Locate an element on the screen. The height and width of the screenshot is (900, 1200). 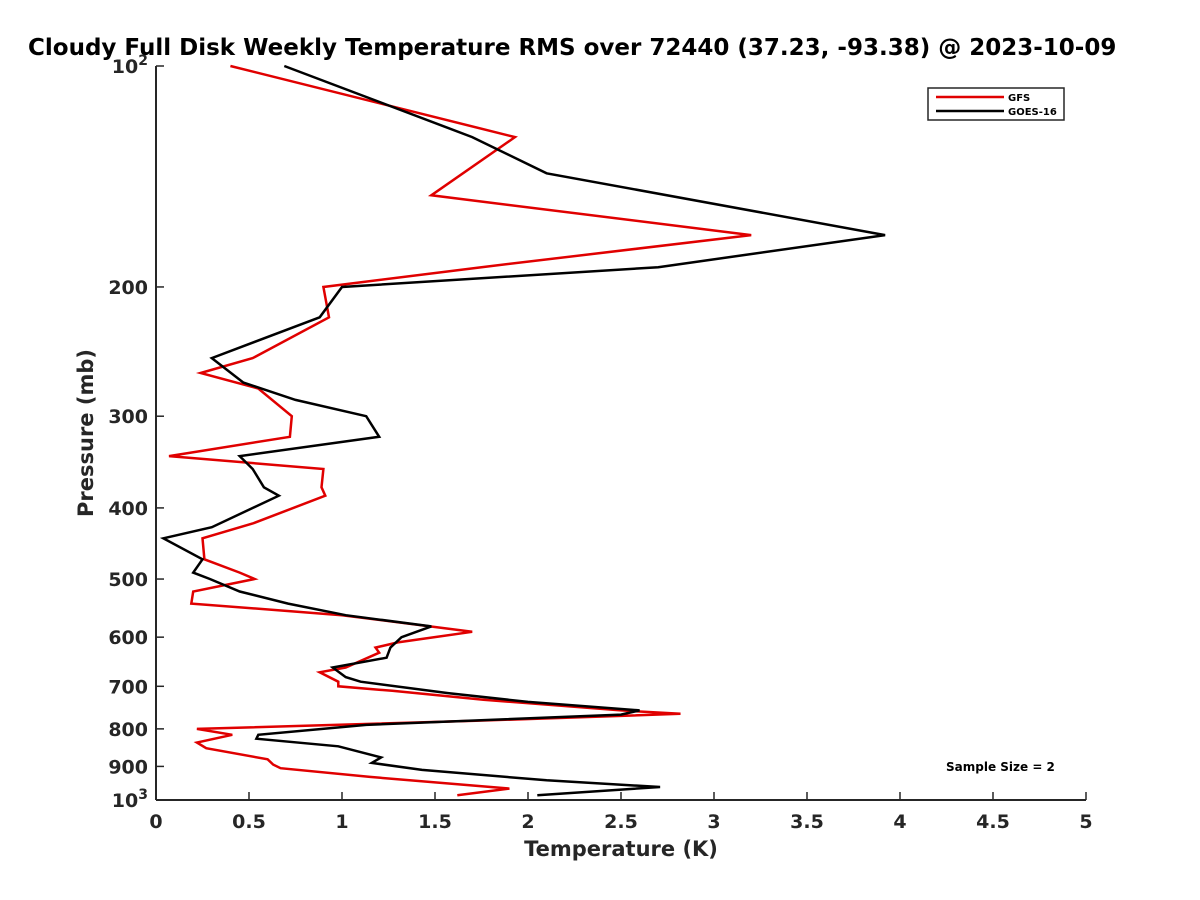
y-tick-label: 300 is located at coordinates (128, 417).